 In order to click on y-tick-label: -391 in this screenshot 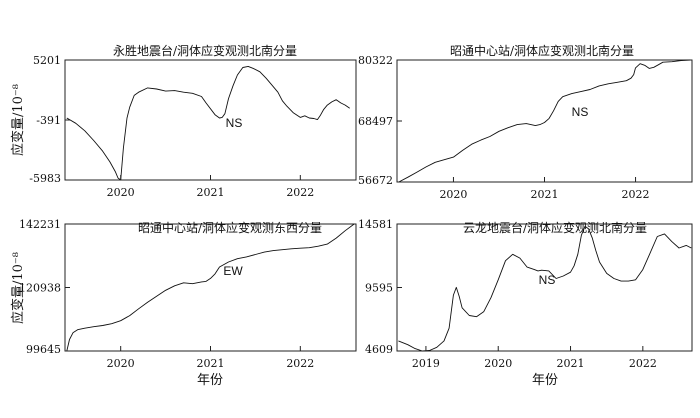, I will do `click(48, 120)`.